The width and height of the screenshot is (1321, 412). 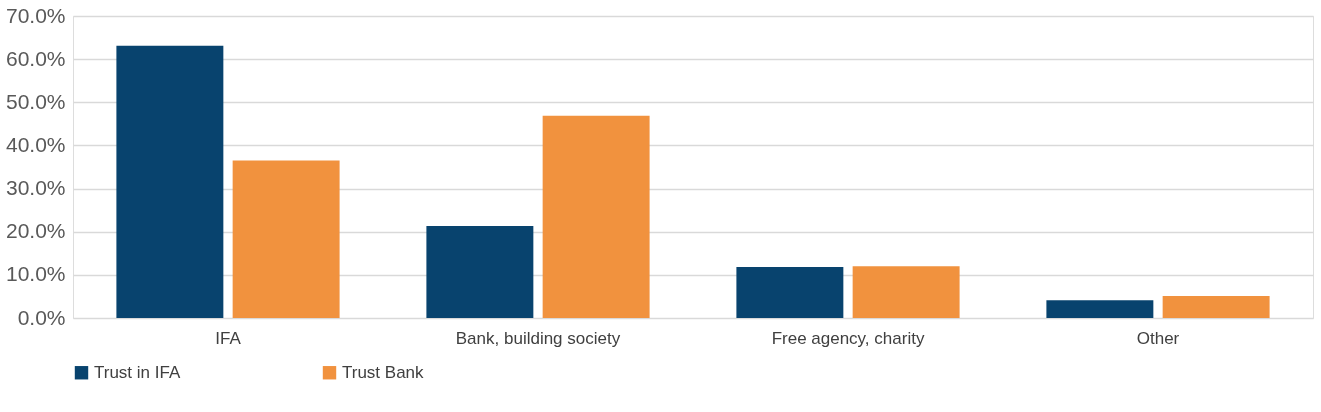 What do you see at coordinates (35, 274) in the screenshot?
I see `y-tick-label: 10.0%` at bounding box center [35, 274].